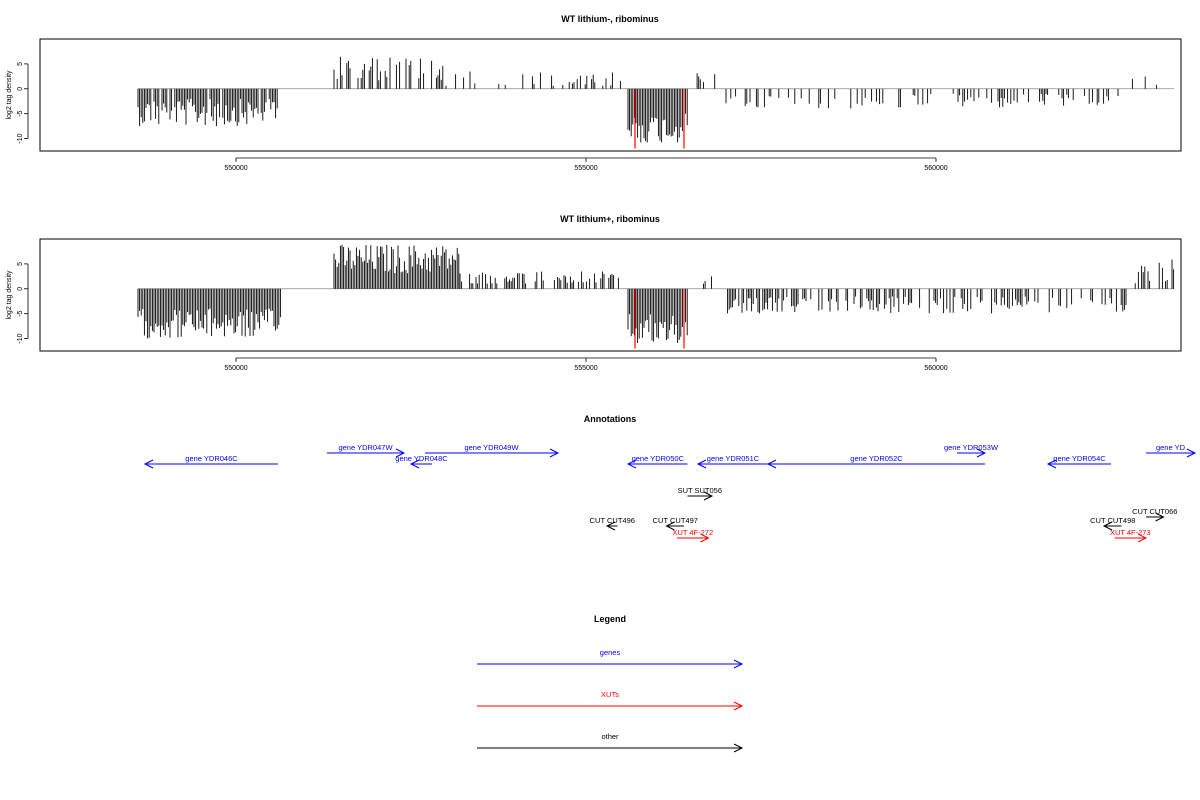 The width and height of the screenshot is (1200, 800). Describe the element at coordinates (655, 102) in the screenshot. I see `panel1-bars` at that location.